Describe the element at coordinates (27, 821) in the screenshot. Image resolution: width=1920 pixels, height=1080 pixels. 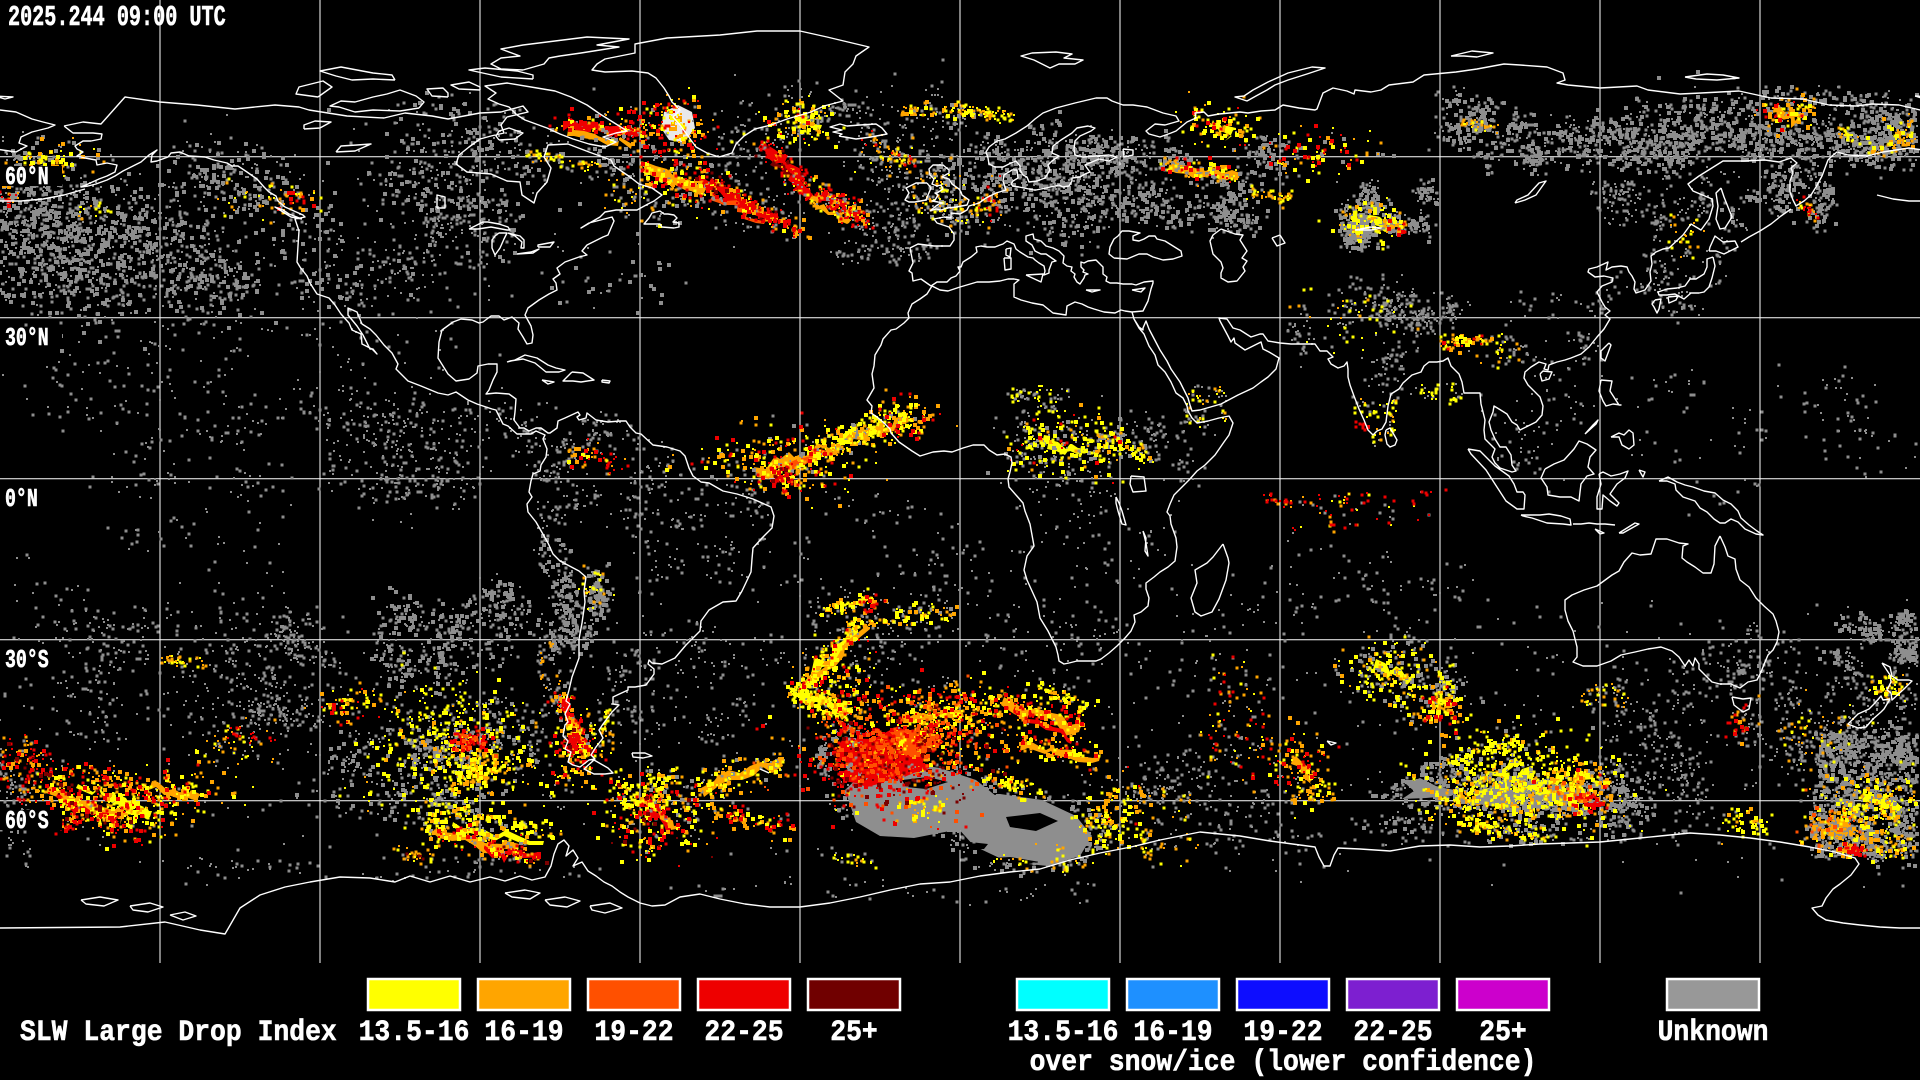
I see `svg-text: 60°S` at that location.